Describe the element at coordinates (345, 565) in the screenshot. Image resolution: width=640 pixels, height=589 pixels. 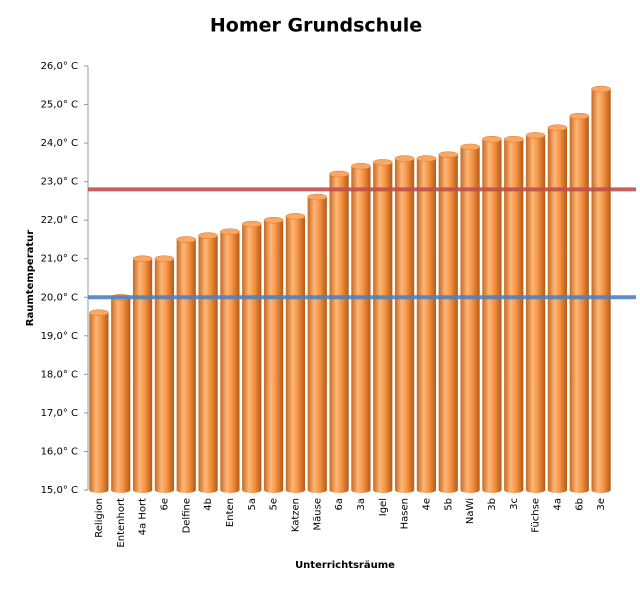
I see `x-axis-title: Unterrichtsräume` at that location.